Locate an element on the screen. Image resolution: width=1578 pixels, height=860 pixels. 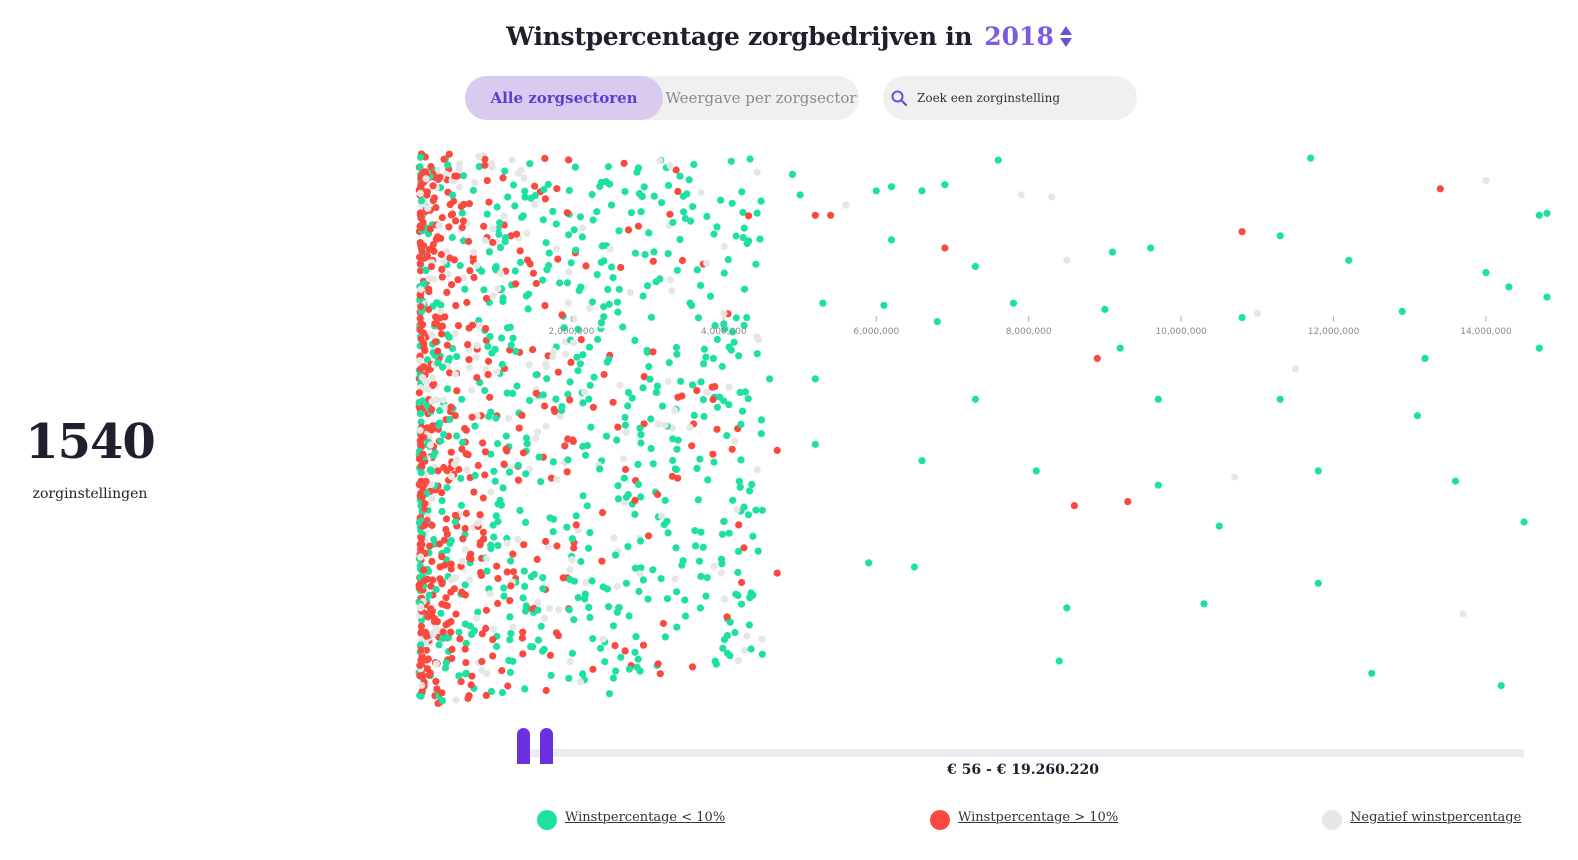
legend-label: Negatief winstpercentage is located at coordinates (1436, 817).